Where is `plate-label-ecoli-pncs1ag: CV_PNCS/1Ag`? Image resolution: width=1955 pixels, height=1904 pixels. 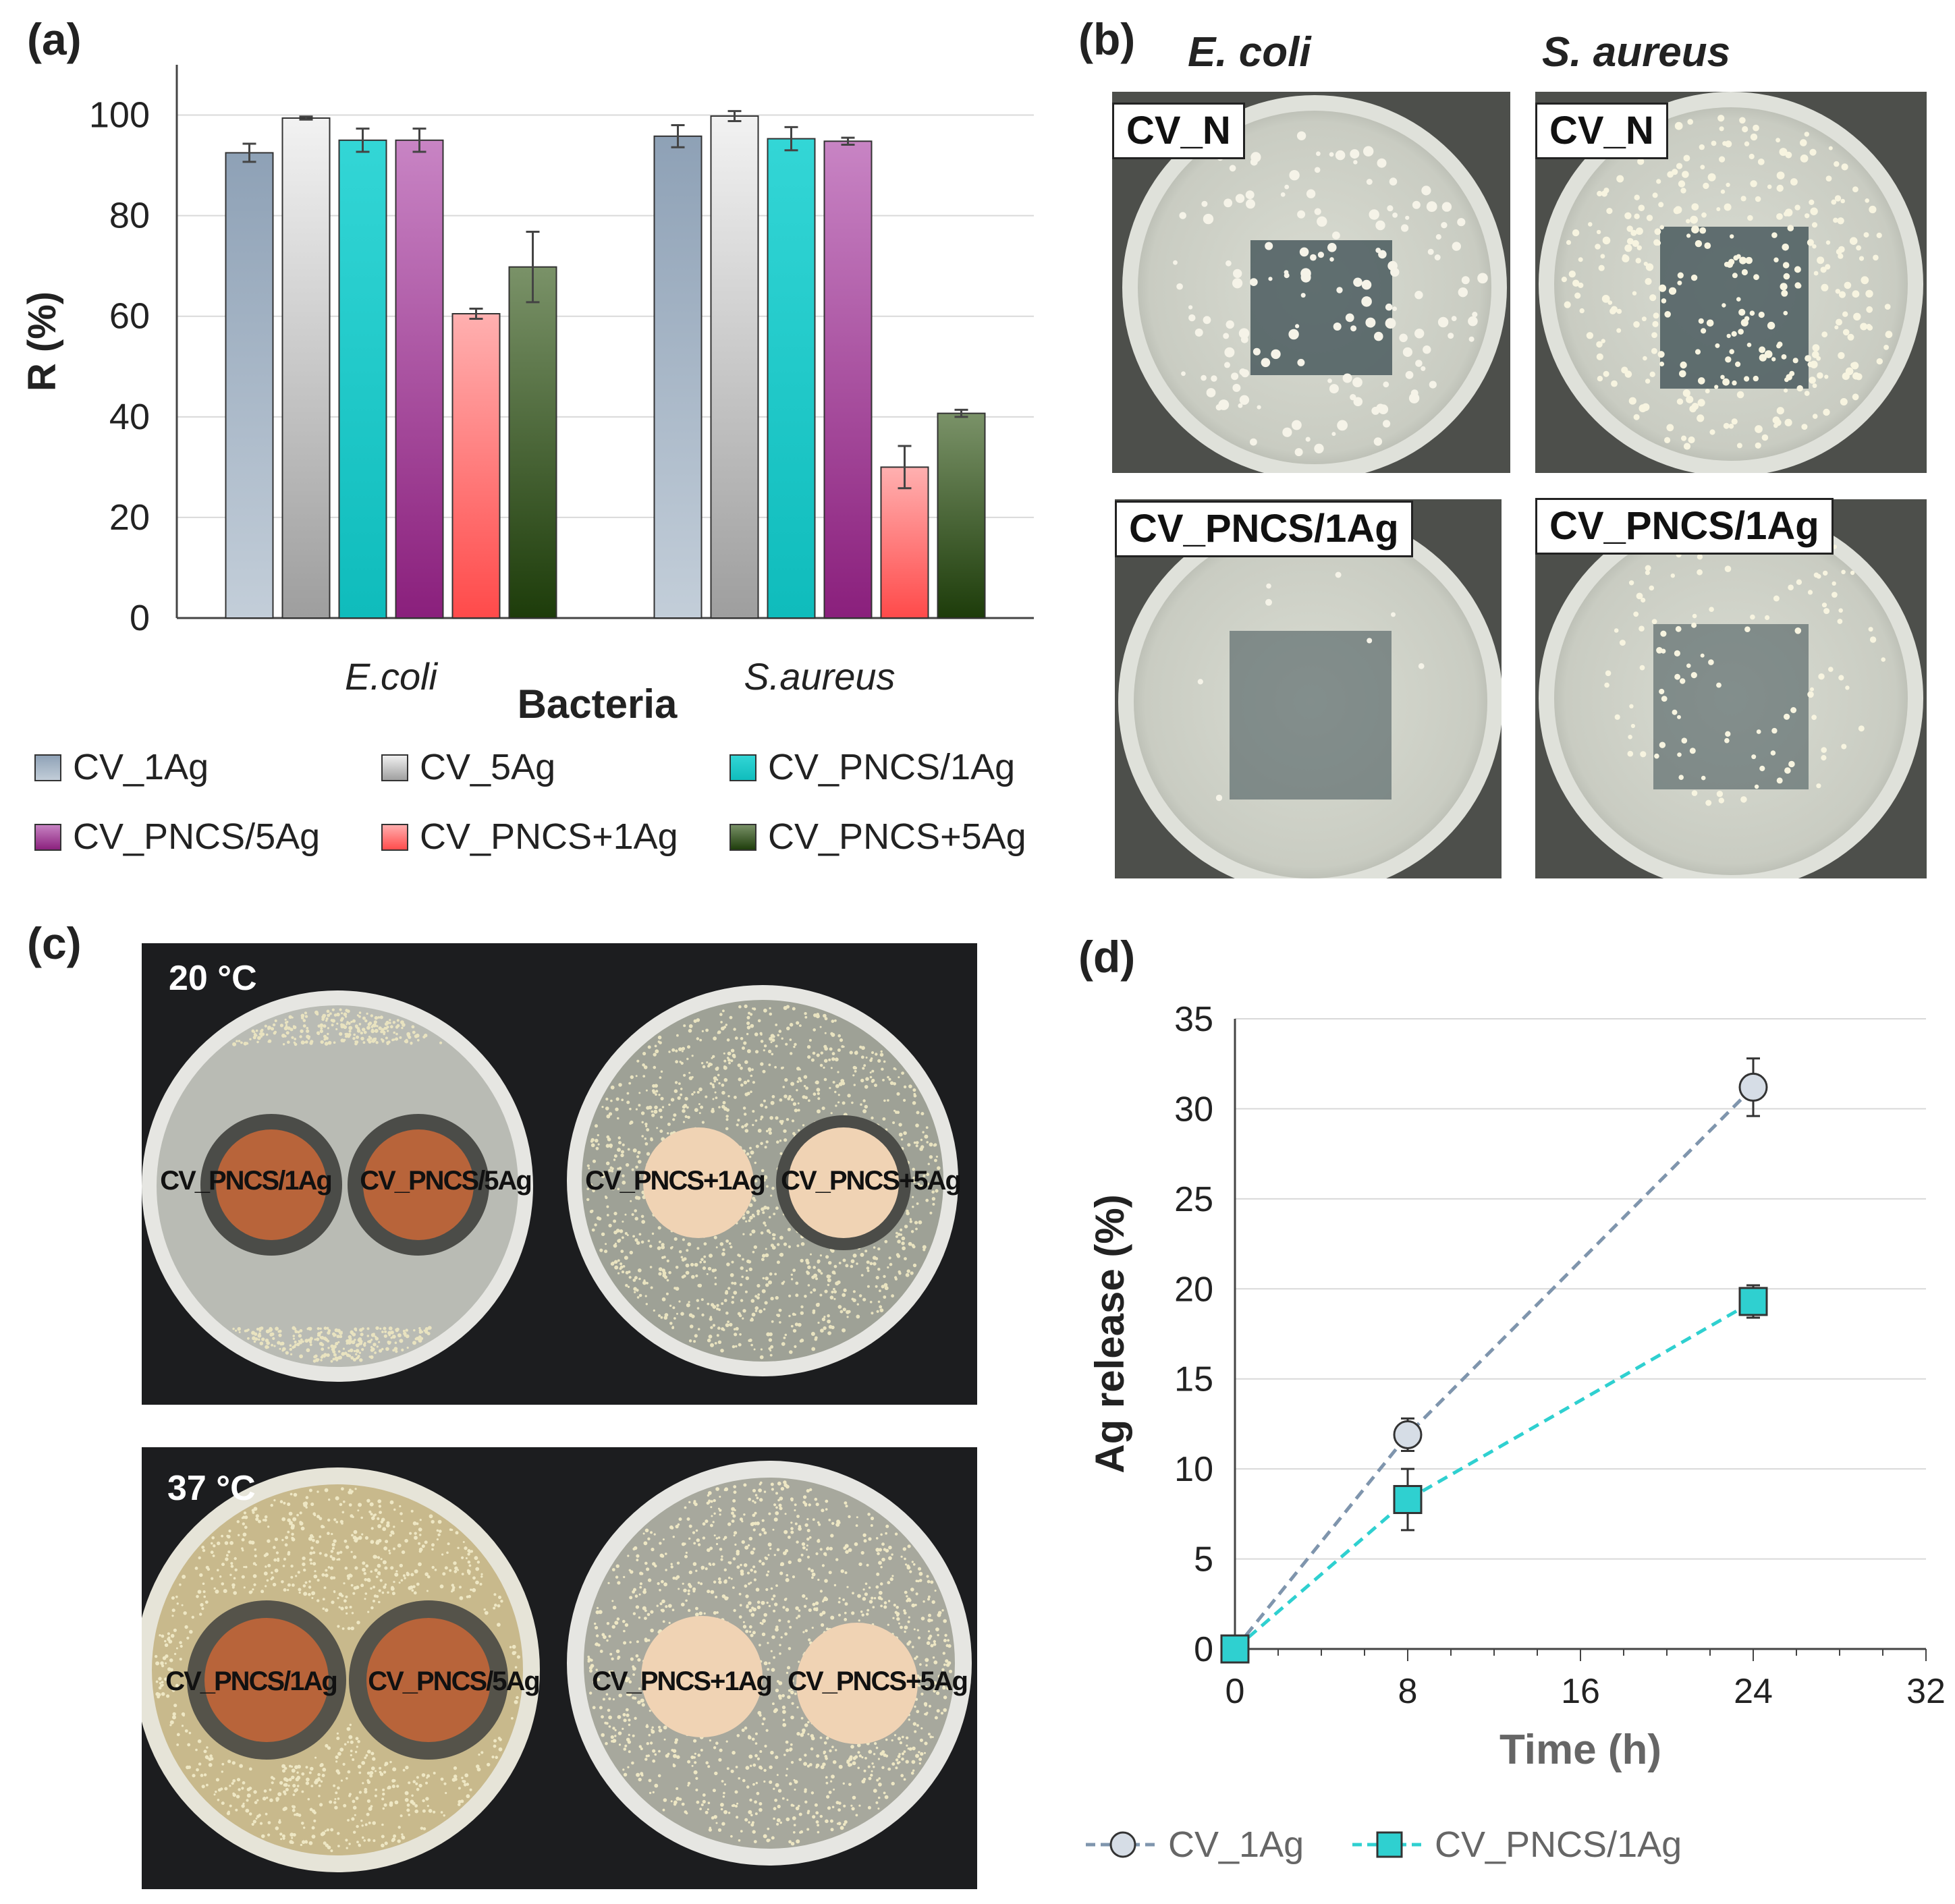
plate-label-ecoli-pncs1ag: CV_PNCS/1Ag is located at coordinates (1264, 529).